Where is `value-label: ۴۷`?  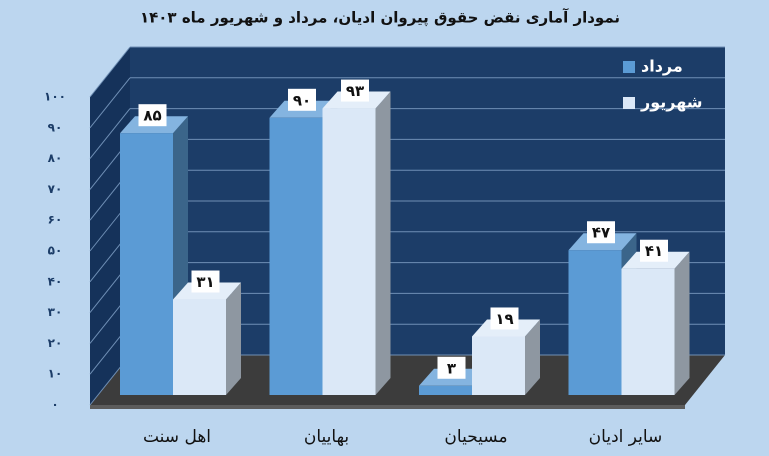
value-label: ۴۷ is located at coordinates (601, 233).